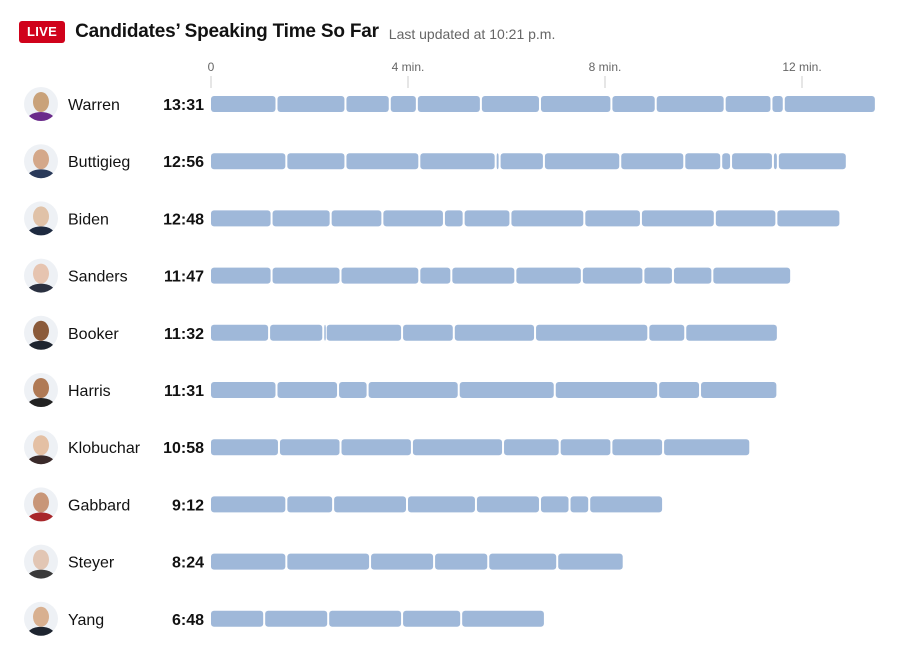 The width and height of the screenshot is (903, 657). I want to click on speaking-time-label: 6:48, so click(188, 620).